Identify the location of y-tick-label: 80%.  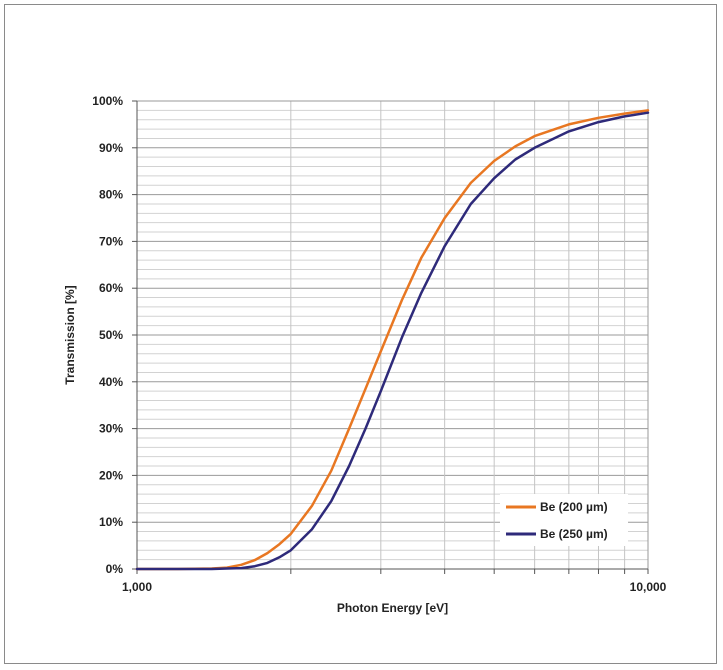
(111, 195).